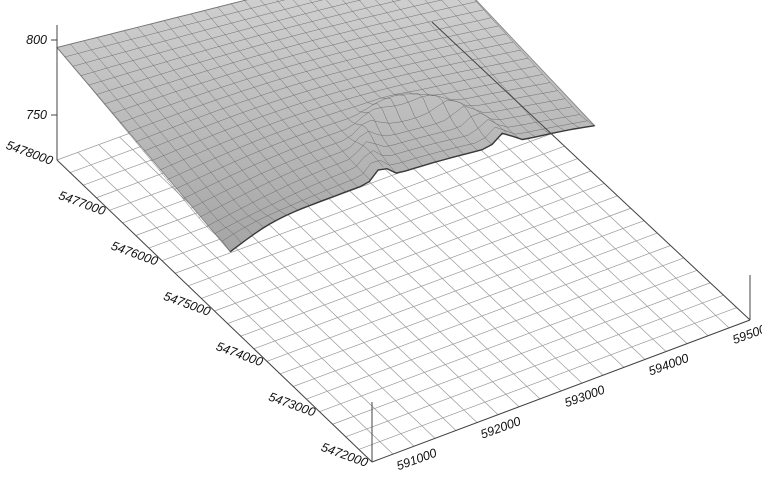 This screenshot has width=762, height=485. I want to click on x-tick-label: 594000, so click(669, 364).